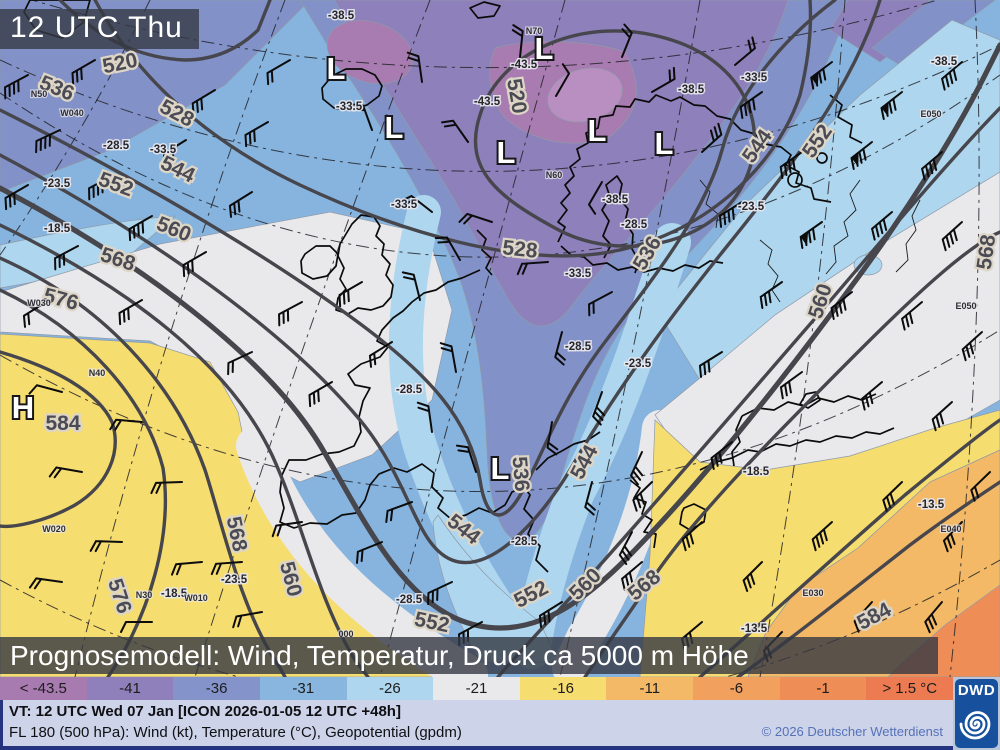  I want to click on legend-cell: -21, so click(476, 688).